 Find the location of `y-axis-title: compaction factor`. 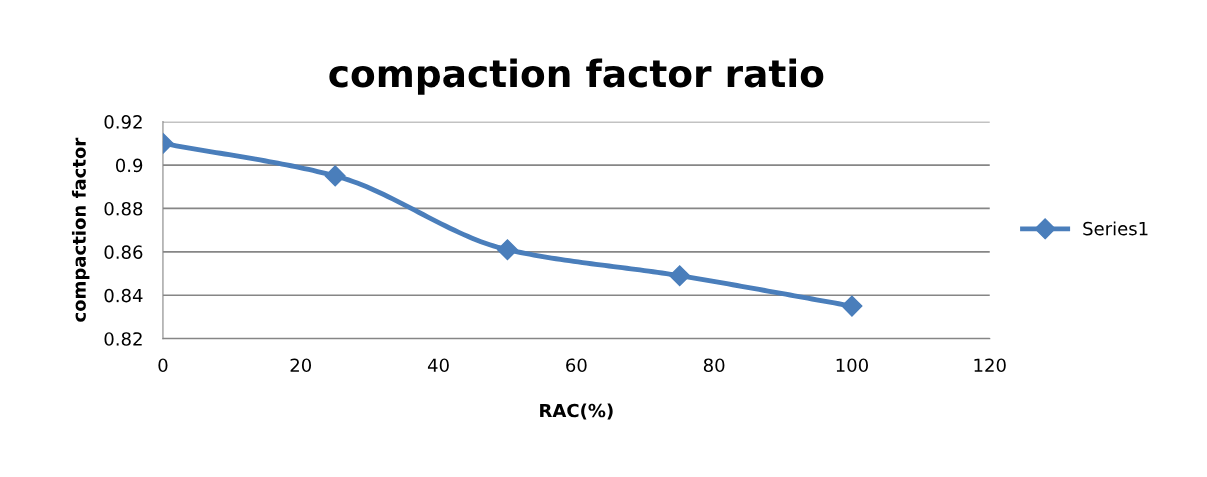

y-axis-title: compaction factor is located at coordinates (80, 229).